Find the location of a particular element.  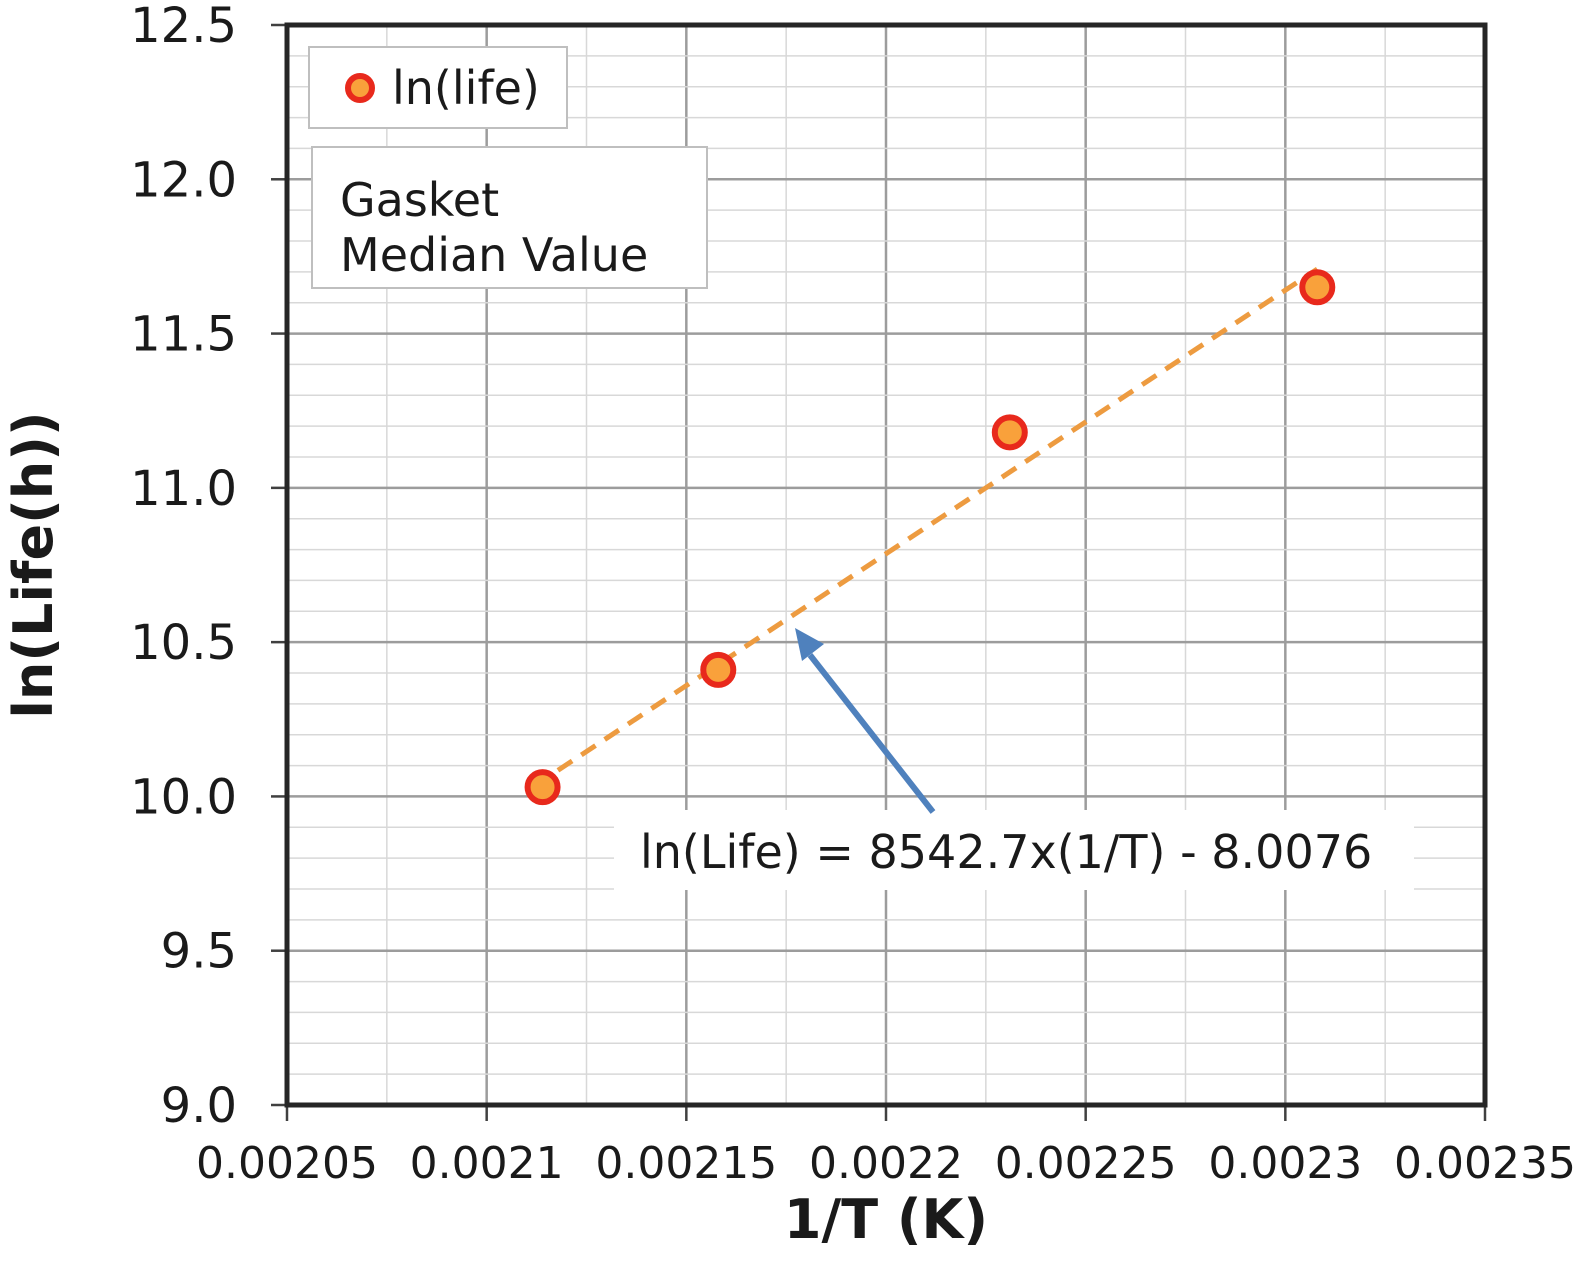

y-tick-label: 12.0 is located at coordinates (183, 180).